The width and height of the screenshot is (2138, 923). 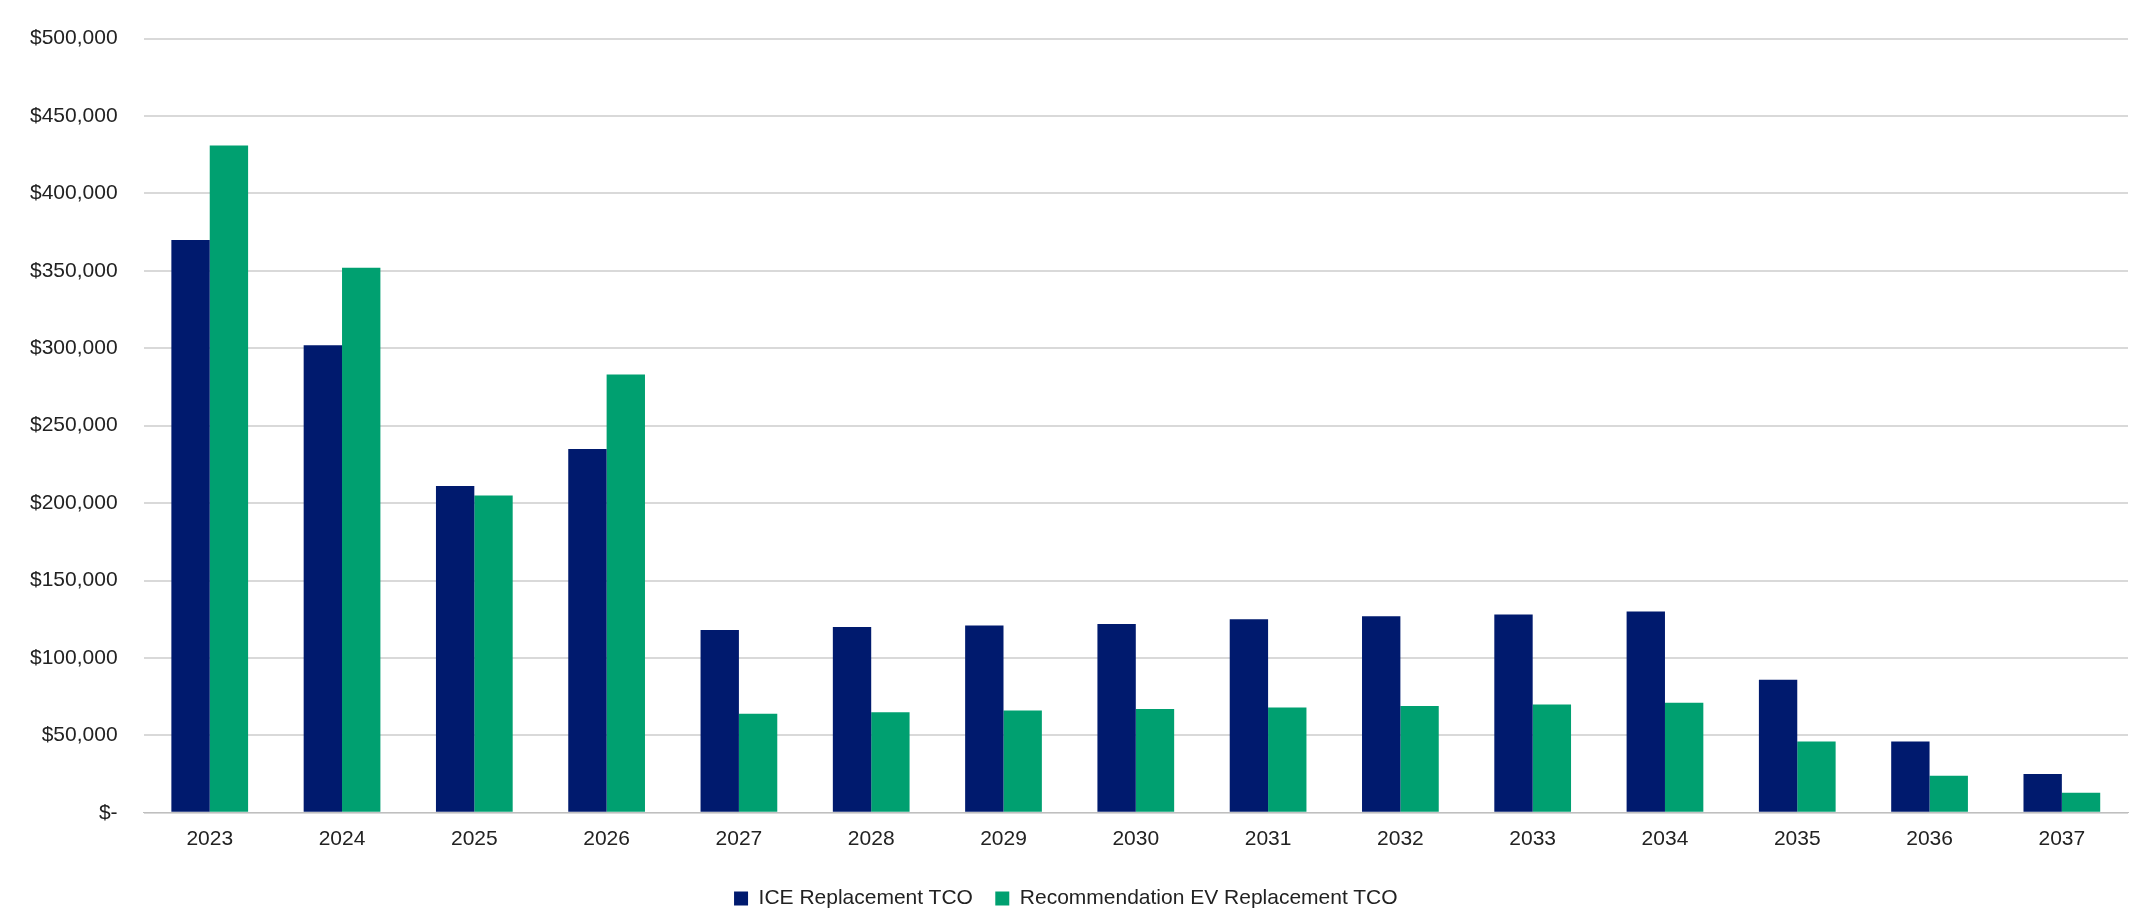 I want to click on x-tick-label: 2028, so click(x=871, y=838).